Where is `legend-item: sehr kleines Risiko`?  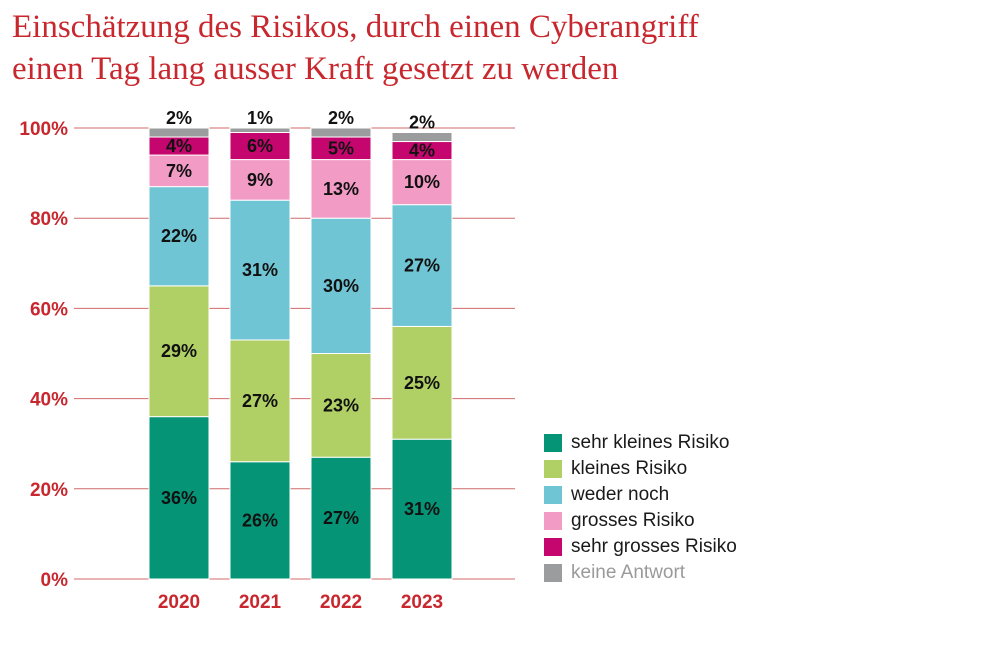 legend-item: sehr kleines Risiko is located at coordinates (640, 443).